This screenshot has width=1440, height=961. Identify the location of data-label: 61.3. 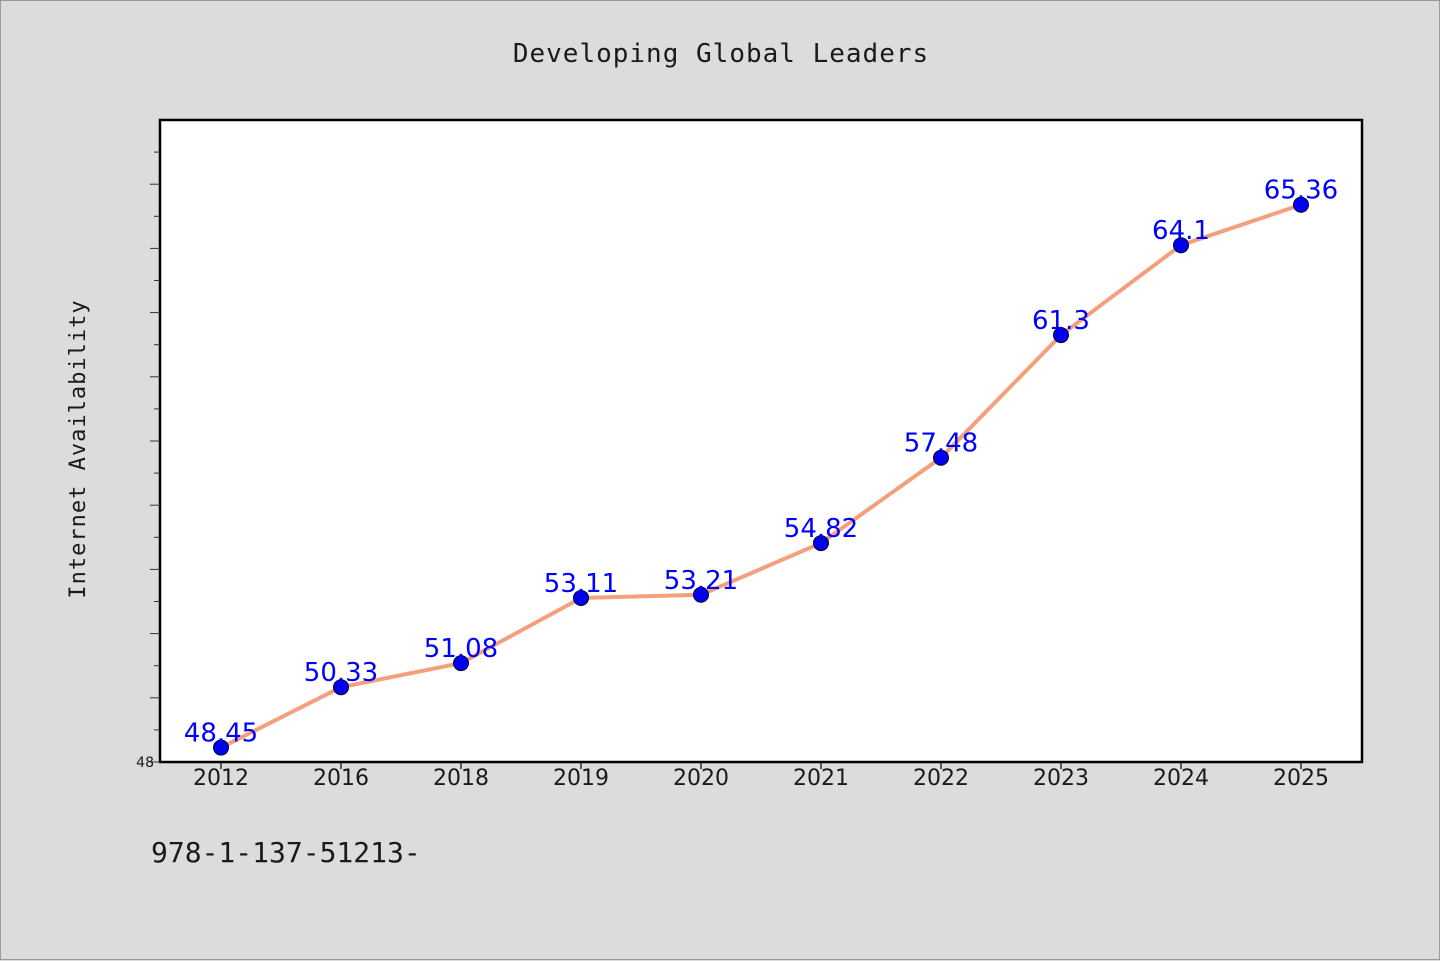
(1061, 321).